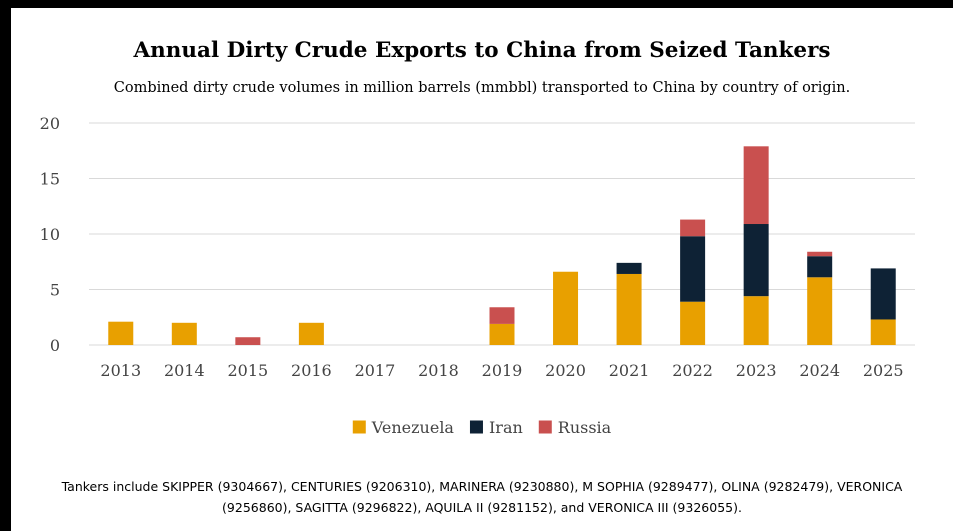  Describe the element at coordinates (311, 370) in the screenshot. I see `x-tick-label-2016: 2016` at that location.